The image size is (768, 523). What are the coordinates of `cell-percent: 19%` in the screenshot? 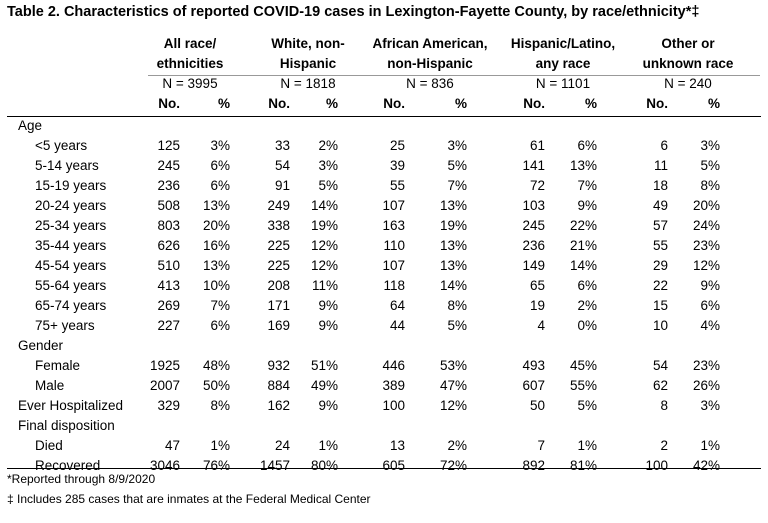 It's located at (453, 225).